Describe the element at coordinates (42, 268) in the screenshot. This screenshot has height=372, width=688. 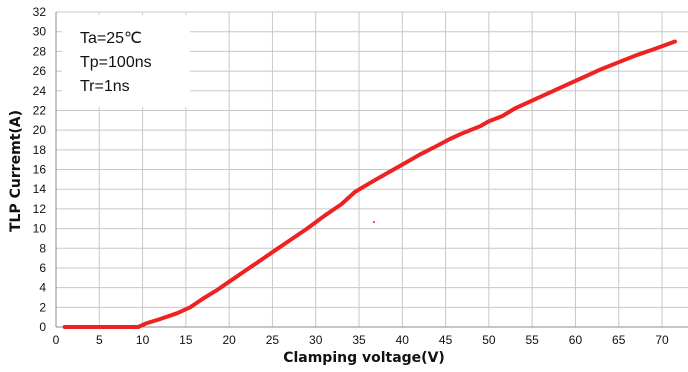
I see `y-tick-label: 6` at that location.